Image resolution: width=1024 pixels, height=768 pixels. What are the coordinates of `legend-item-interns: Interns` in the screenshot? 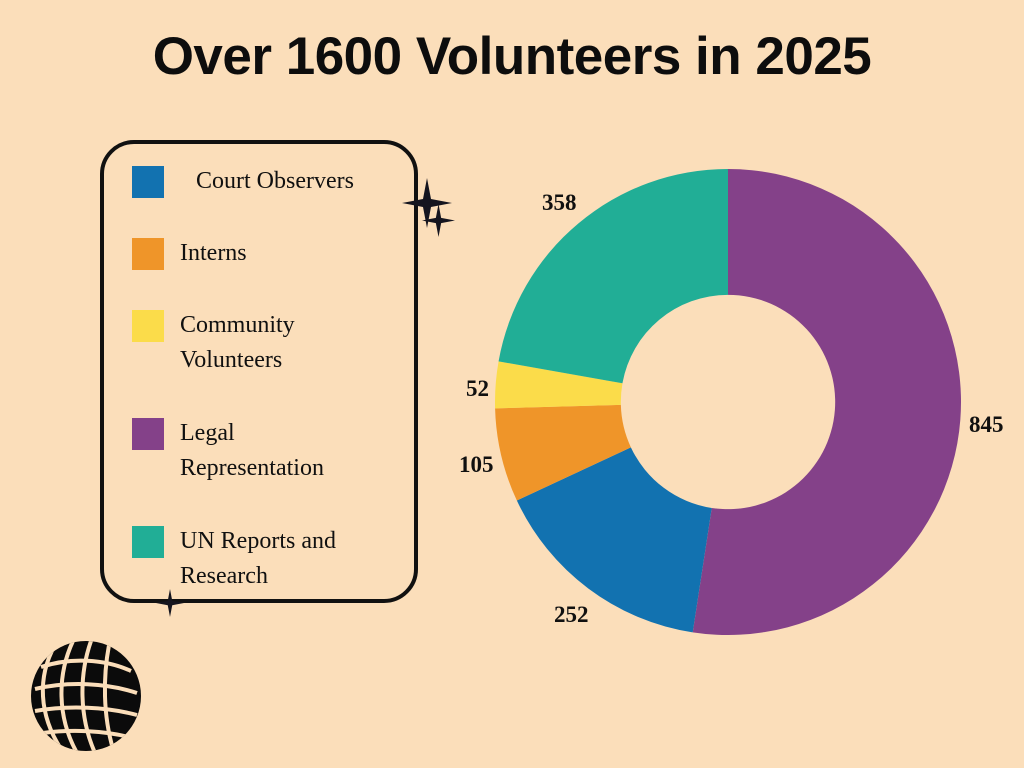 It's located at (270, 253).